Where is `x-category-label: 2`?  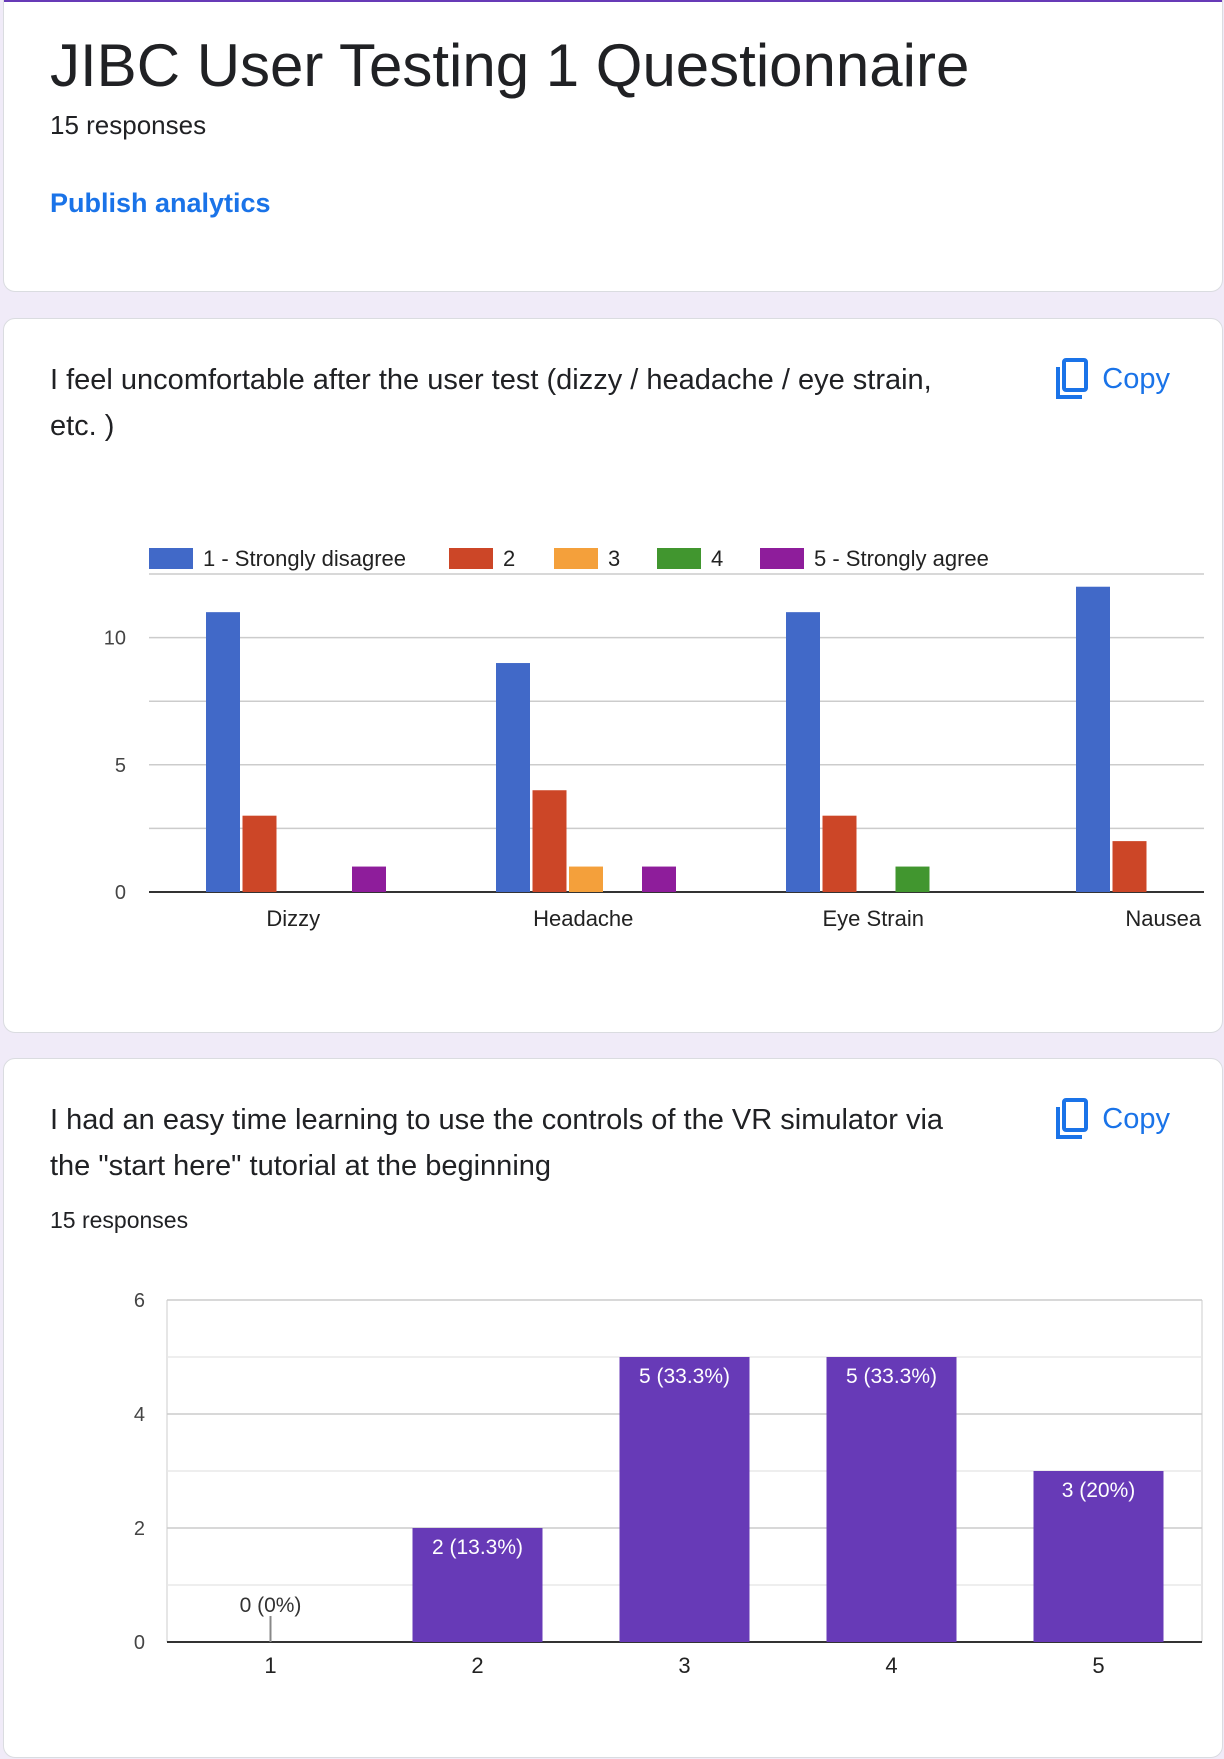
x-category-label: 2 is located at coordinates (477, 1665).